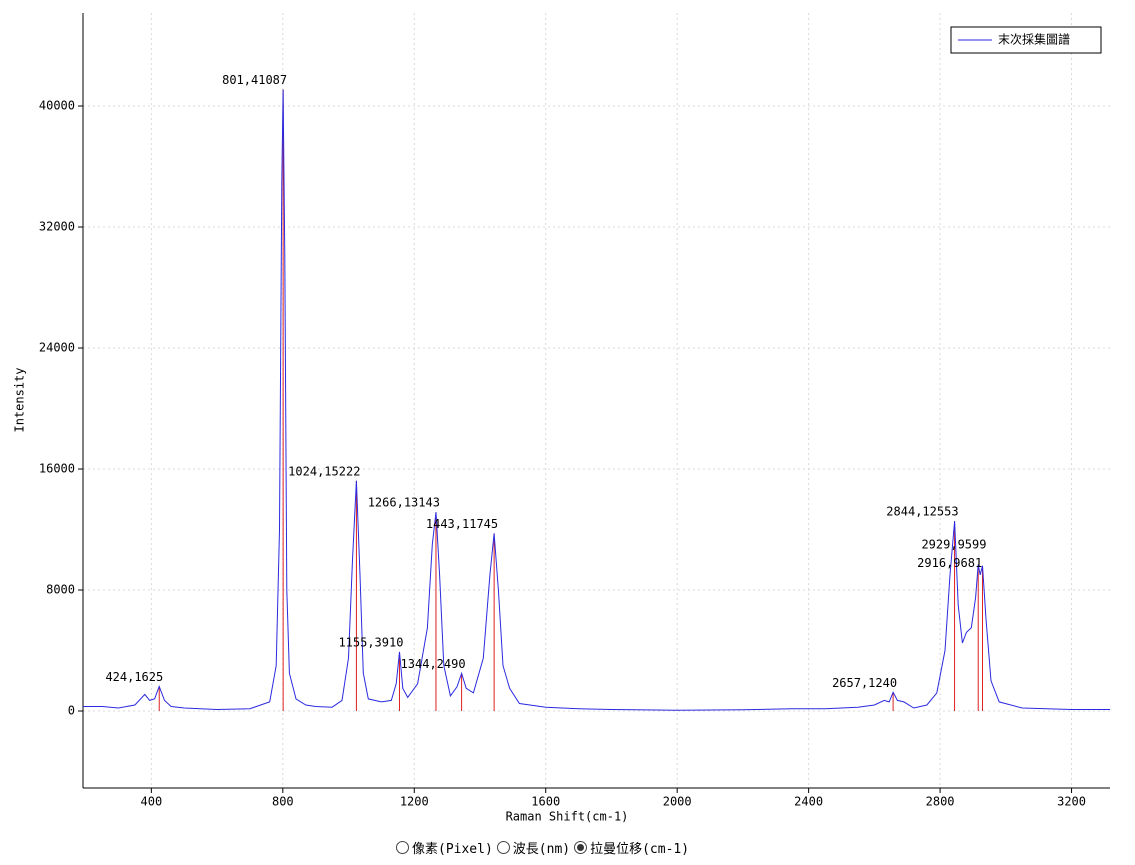  What do you see at coordinates (324, 471) in the screenshot?
I see `peak-label: 1024,15222` at bounding box center [324, 471].